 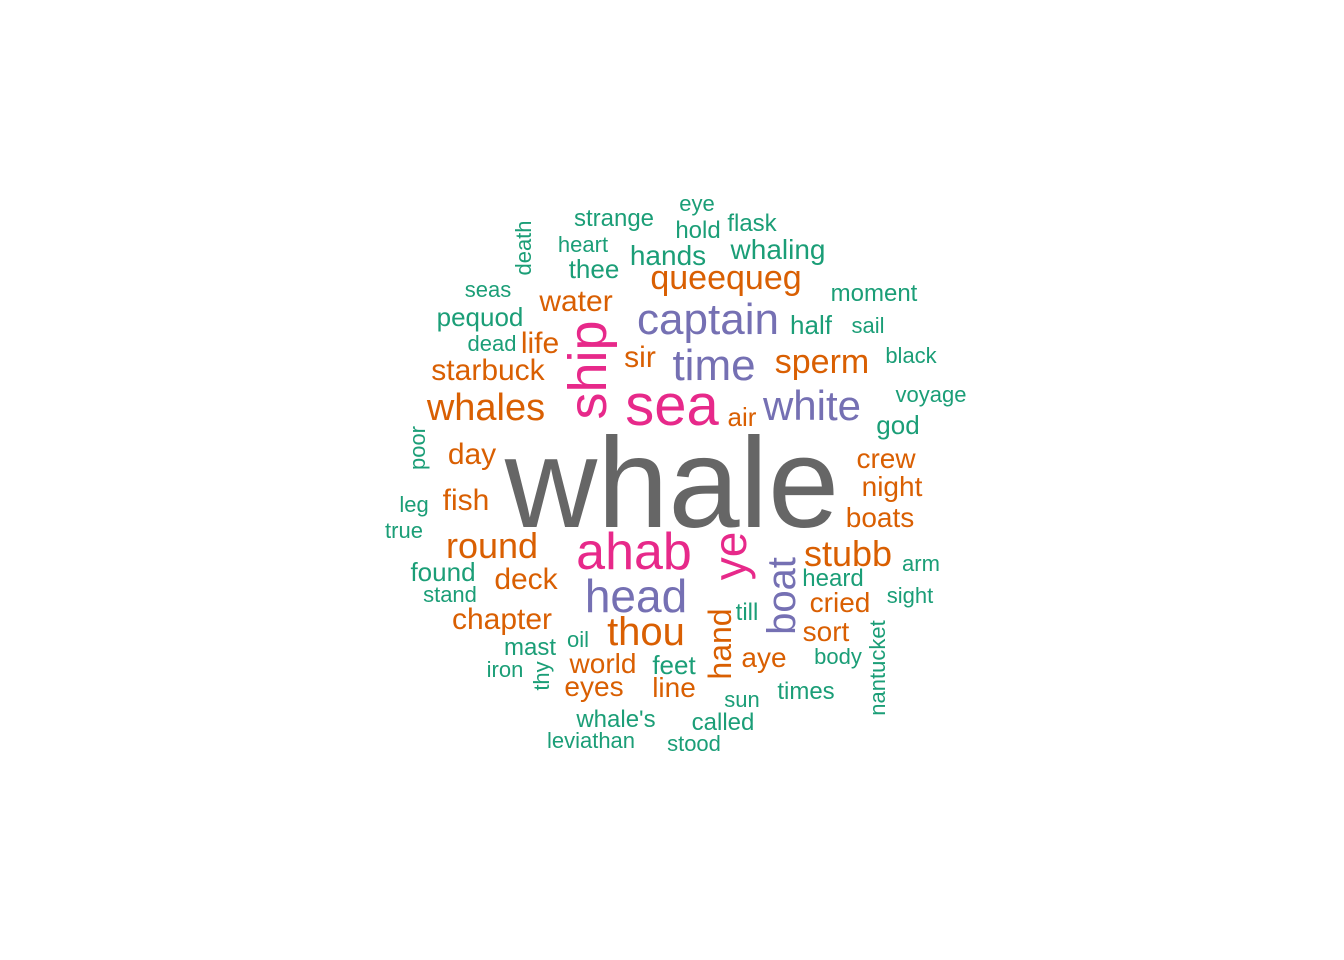 I want to click on word-sight: sight, so click(x=910, y=595).